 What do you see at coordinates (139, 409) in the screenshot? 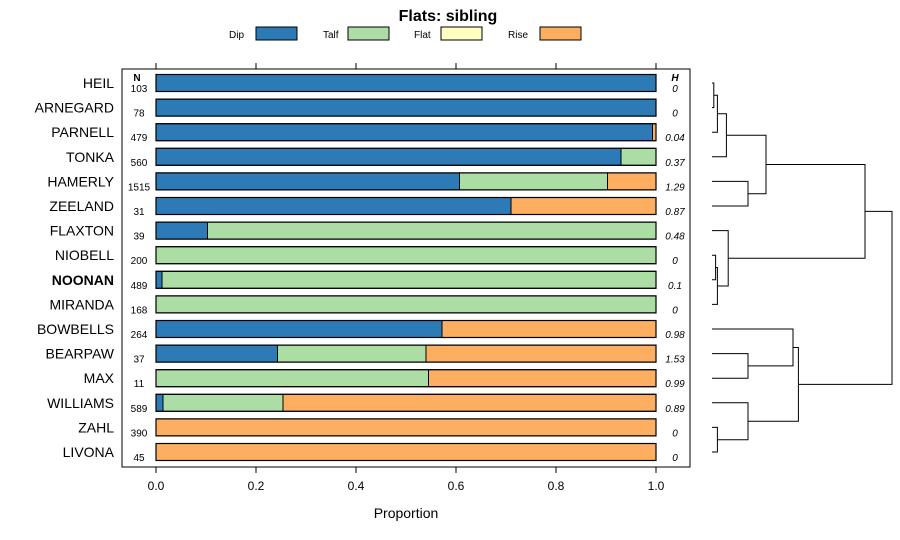
I see `n-value: 589` at bounding box center [139, 409].